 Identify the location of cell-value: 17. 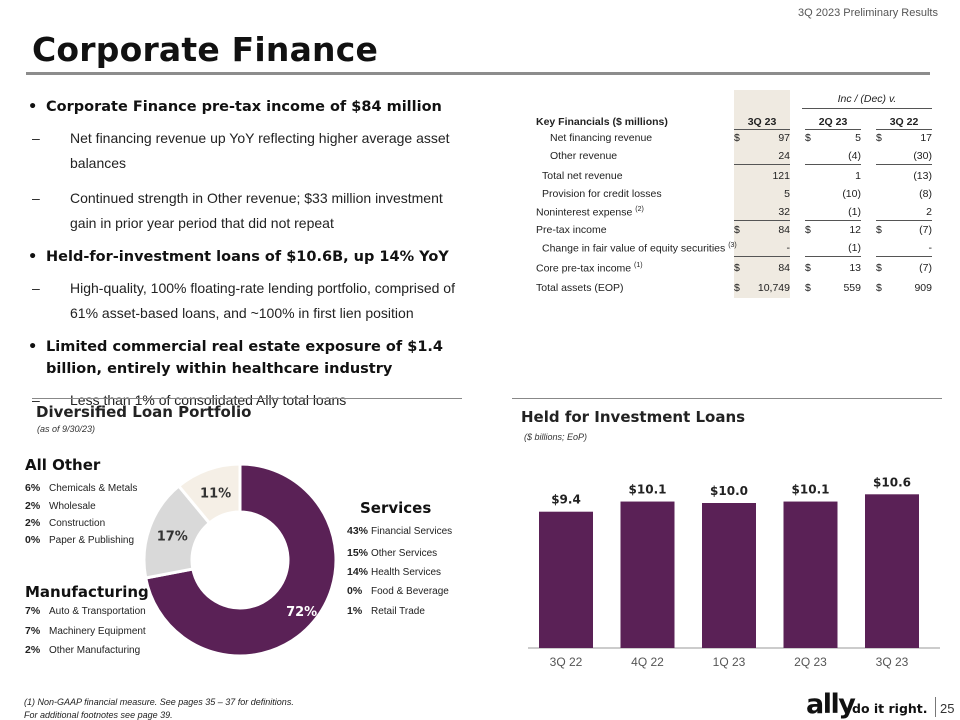
(926, 138).